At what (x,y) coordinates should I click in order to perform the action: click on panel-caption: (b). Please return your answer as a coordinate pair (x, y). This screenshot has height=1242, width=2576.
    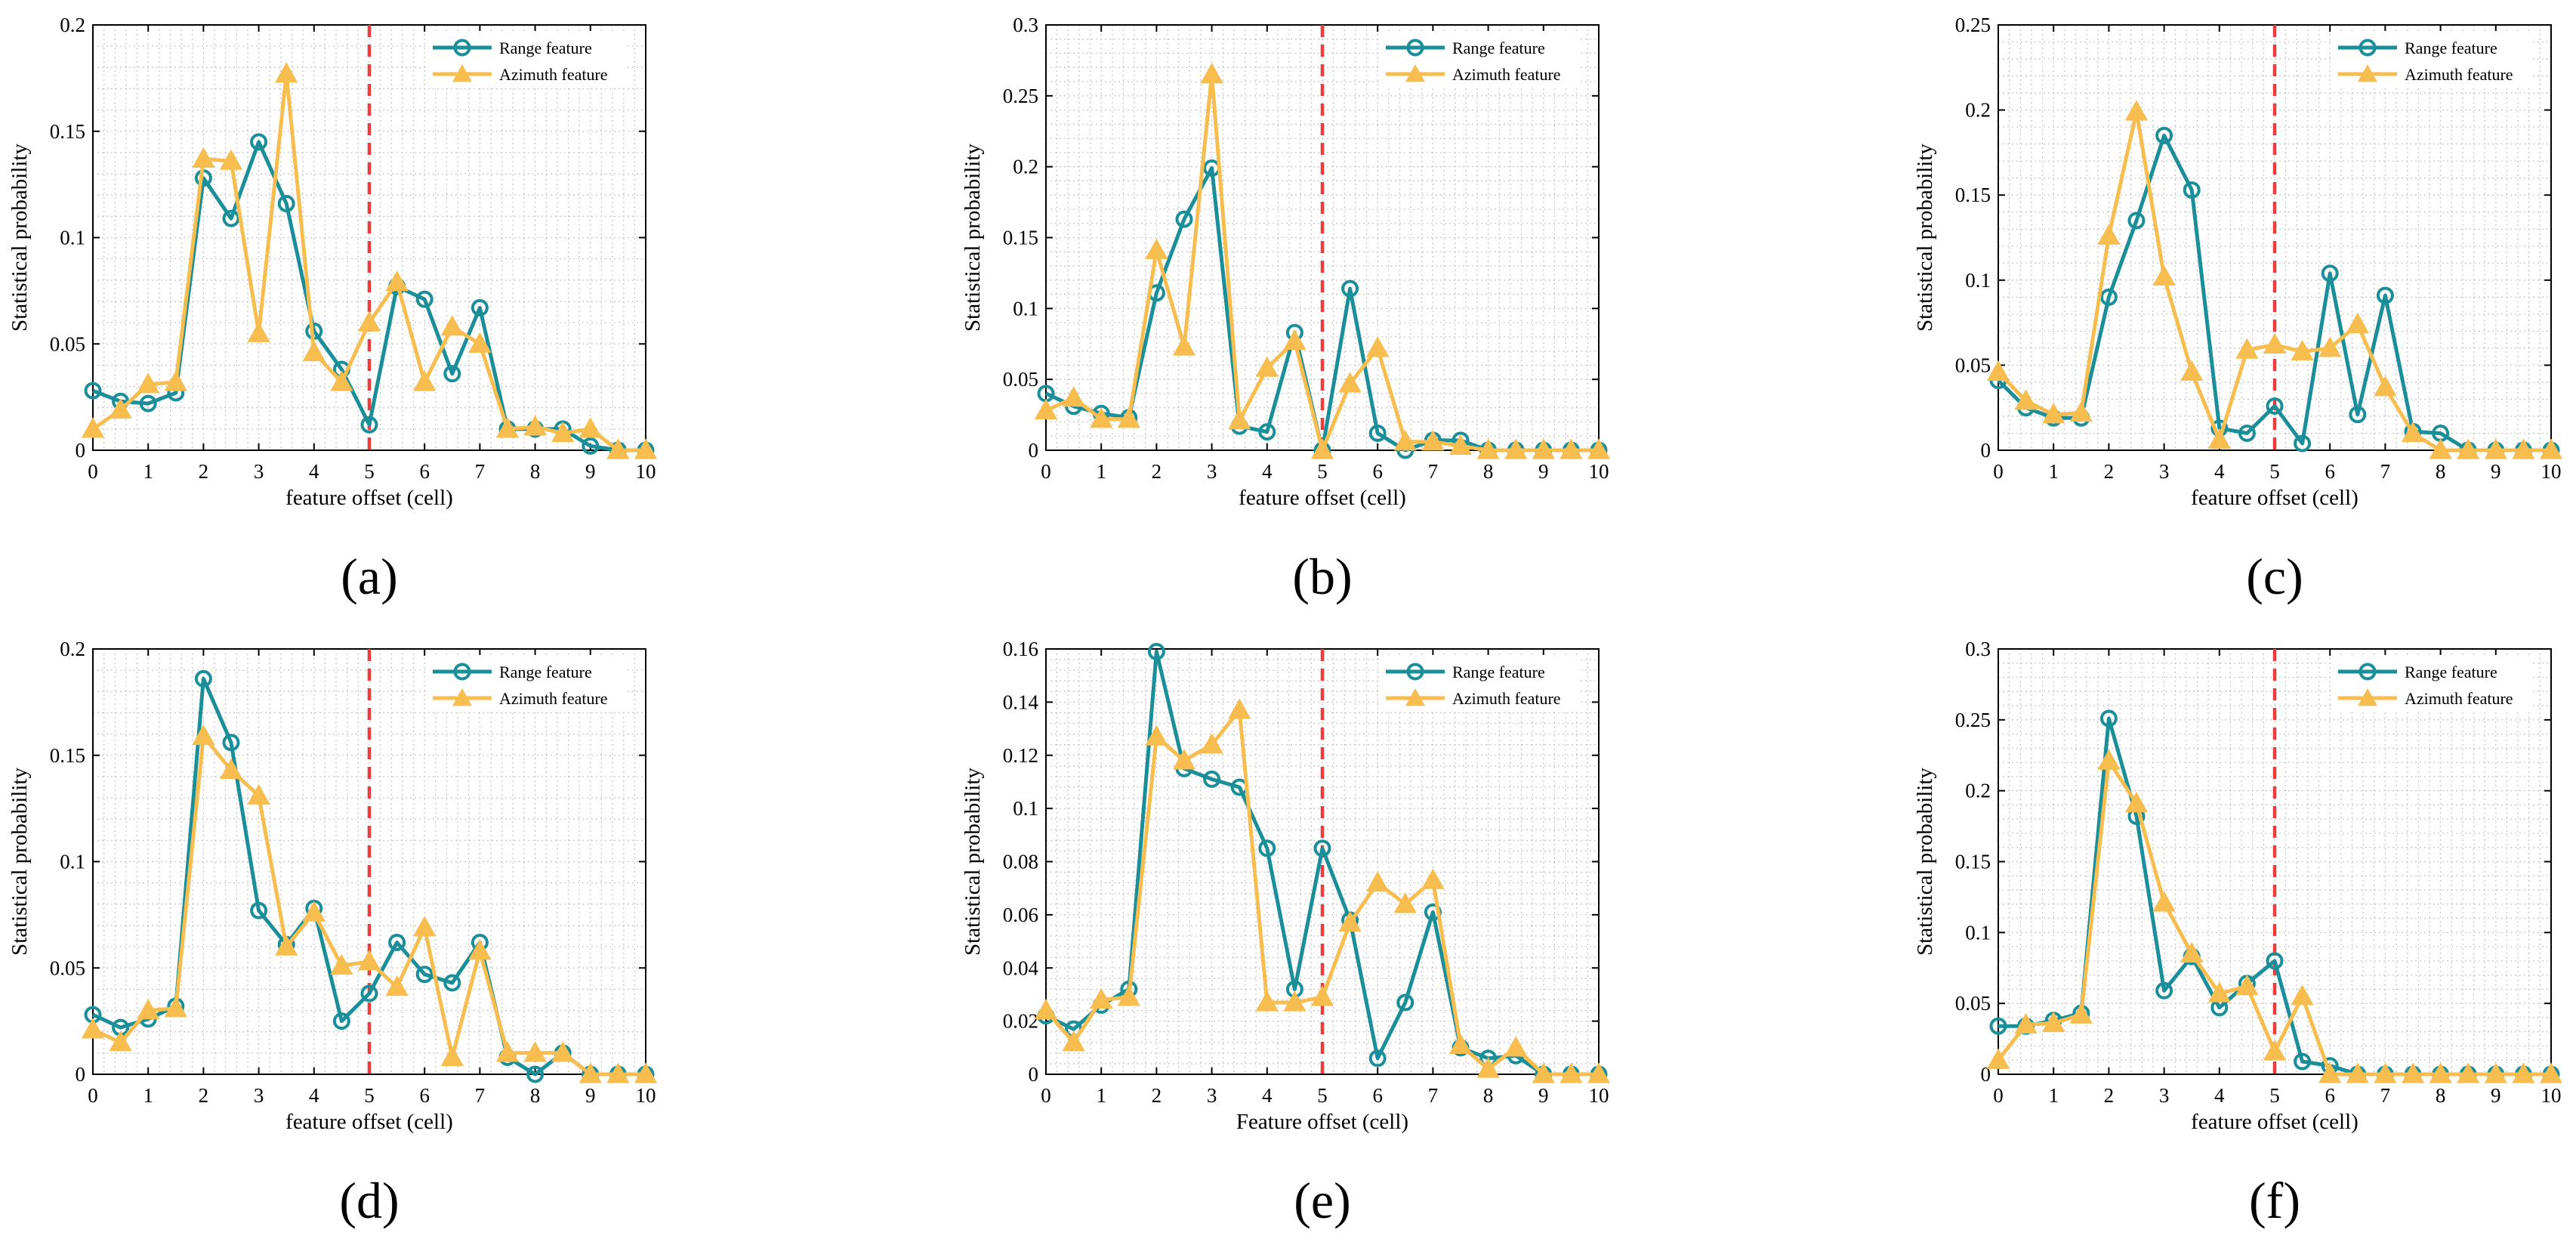
    Looking at the image, I should click on (1322, 576).